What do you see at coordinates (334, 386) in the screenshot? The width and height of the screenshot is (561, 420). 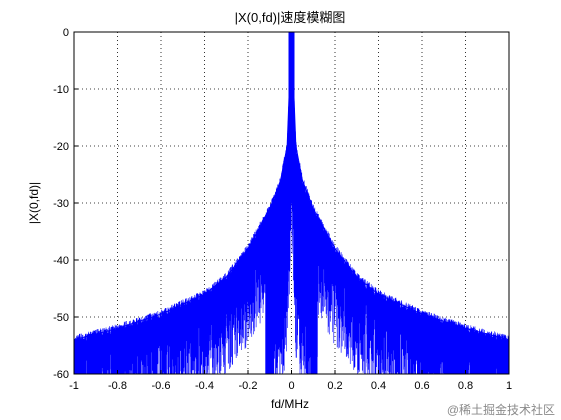 I see `x-tick-label: 0.2` at bounding box center [334, 386].